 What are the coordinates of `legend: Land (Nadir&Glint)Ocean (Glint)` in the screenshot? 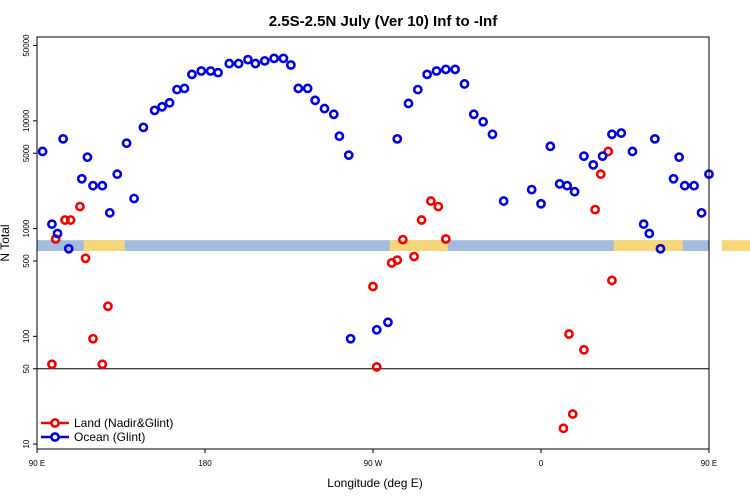 It's located at (107, 430).